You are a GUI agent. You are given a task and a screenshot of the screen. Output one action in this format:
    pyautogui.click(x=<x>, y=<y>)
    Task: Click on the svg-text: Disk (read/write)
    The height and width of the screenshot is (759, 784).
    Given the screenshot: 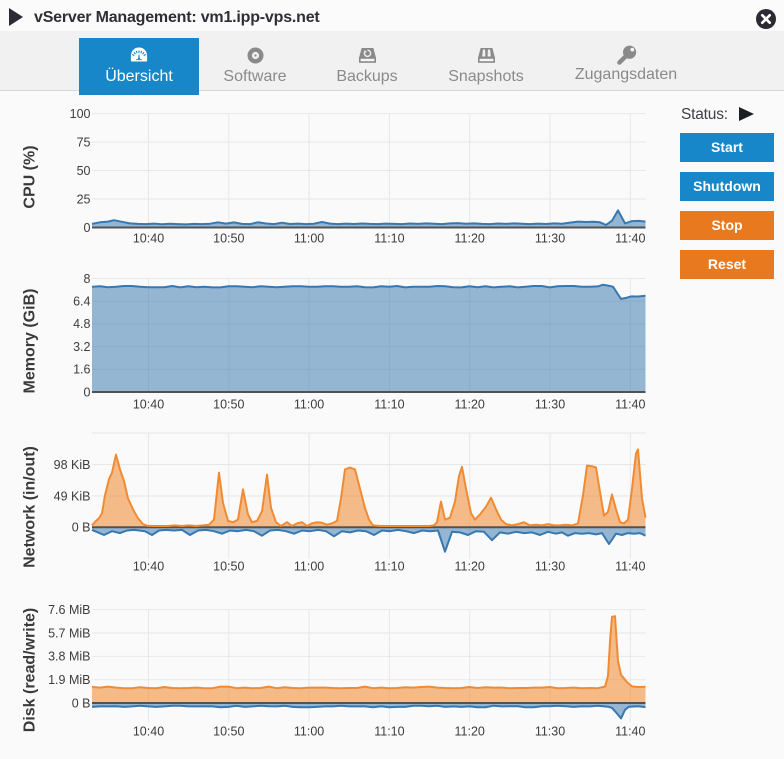 What is the action you would take?
    pyautogui.click(x=30, y=670)
    